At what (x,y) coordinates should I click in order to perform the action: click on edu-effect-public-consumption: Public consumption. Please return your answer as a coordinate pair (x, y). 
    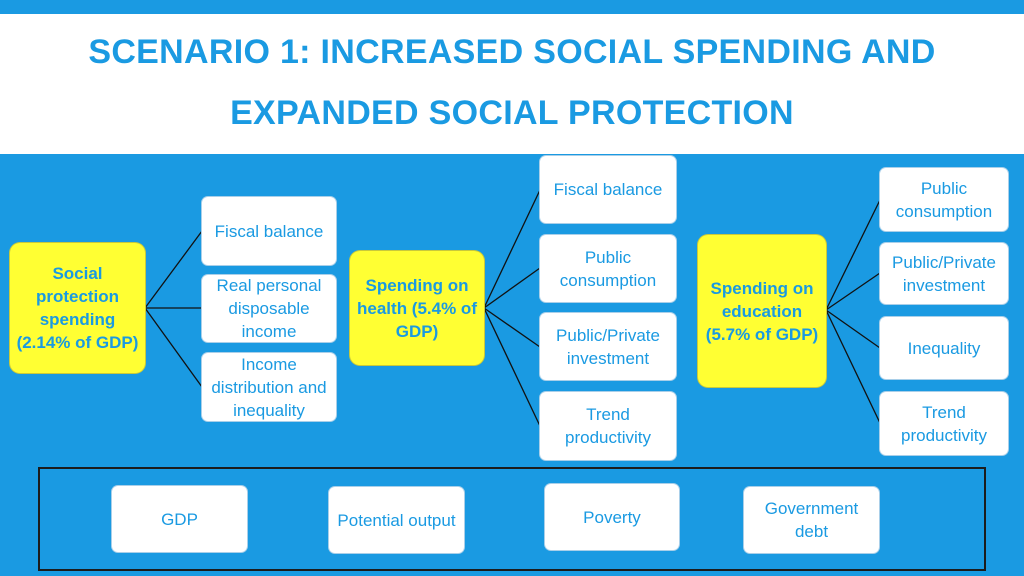
    Looking at the image, I should click on (944, 199).